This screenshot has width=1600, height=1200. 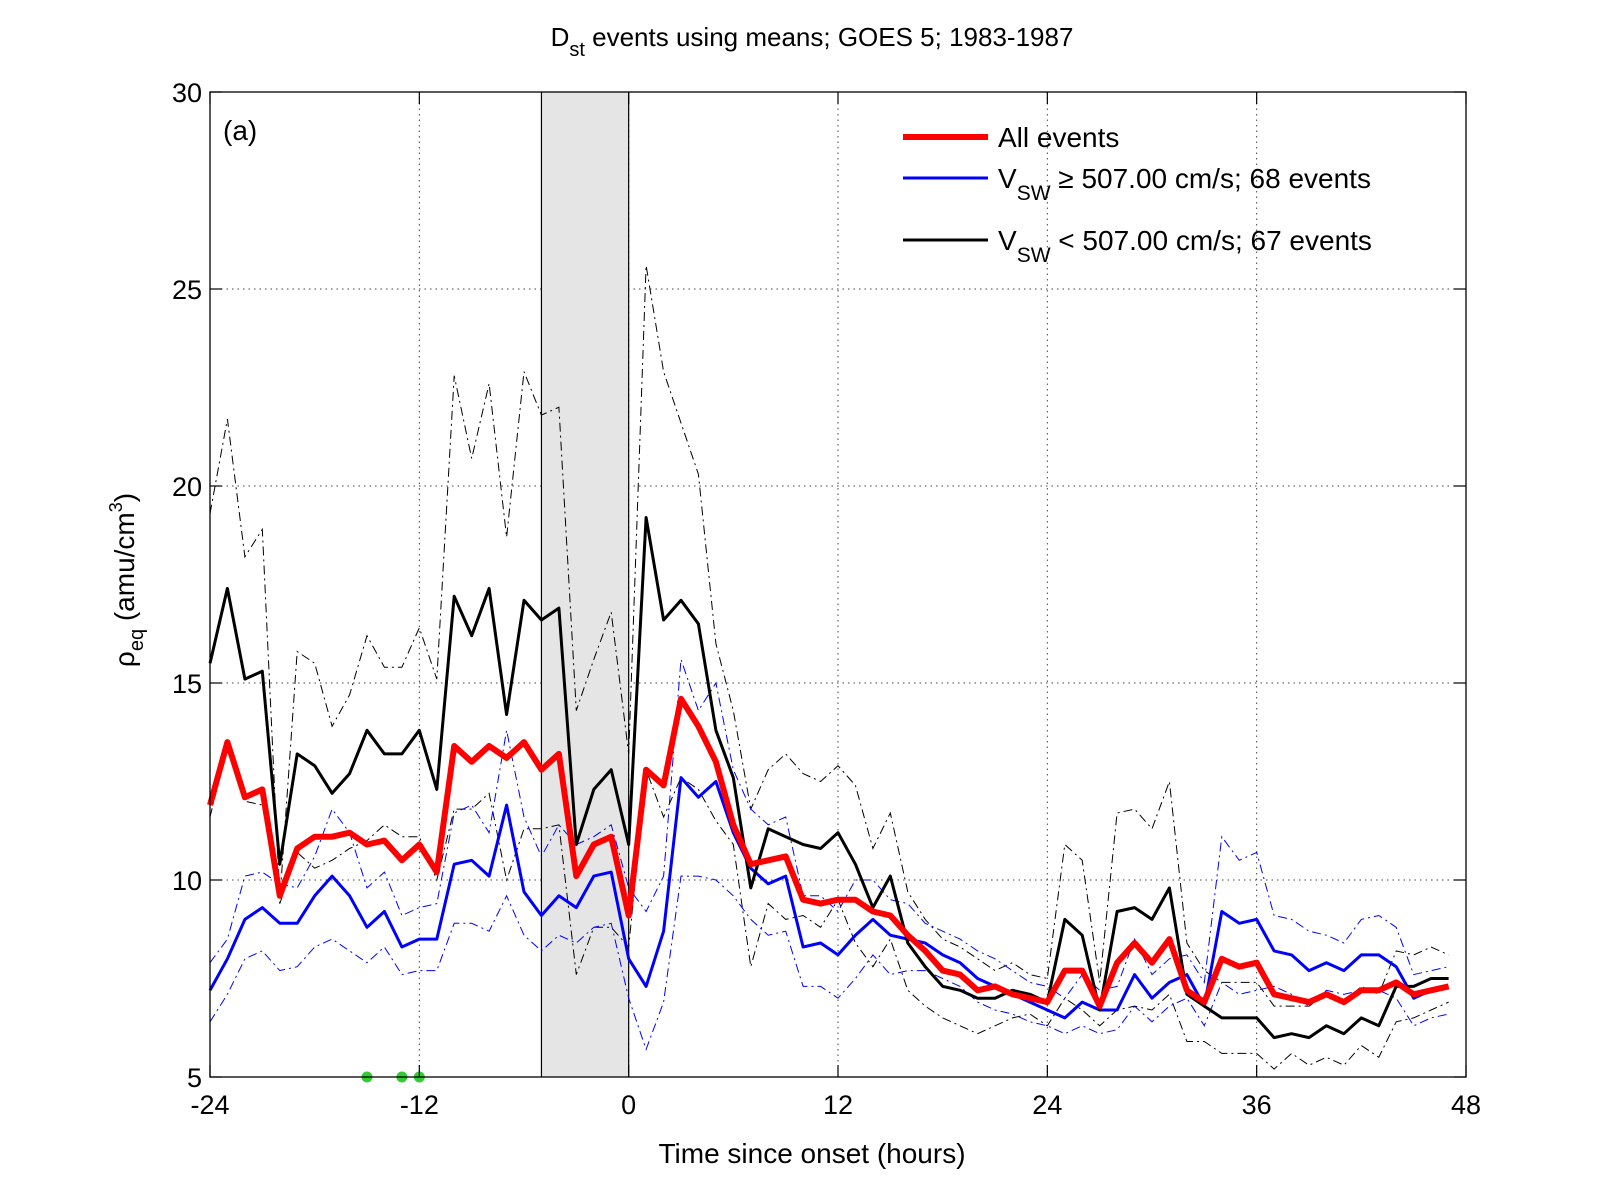 I want to click on y-tick-label: 10, so click(x=187, y=881).